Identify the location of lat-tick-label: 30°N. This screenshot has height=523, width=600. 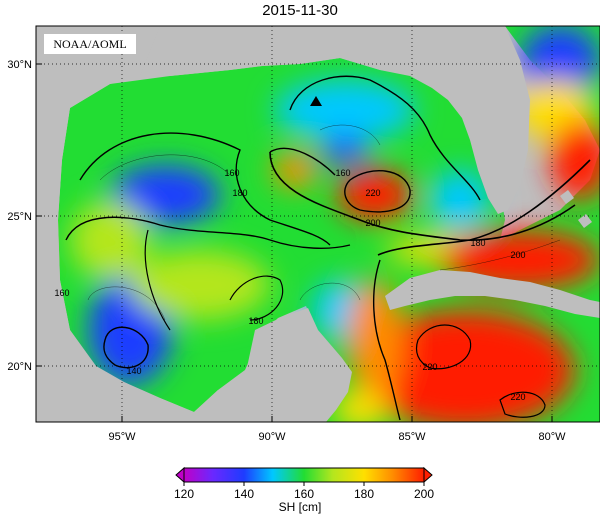
(19, 65).